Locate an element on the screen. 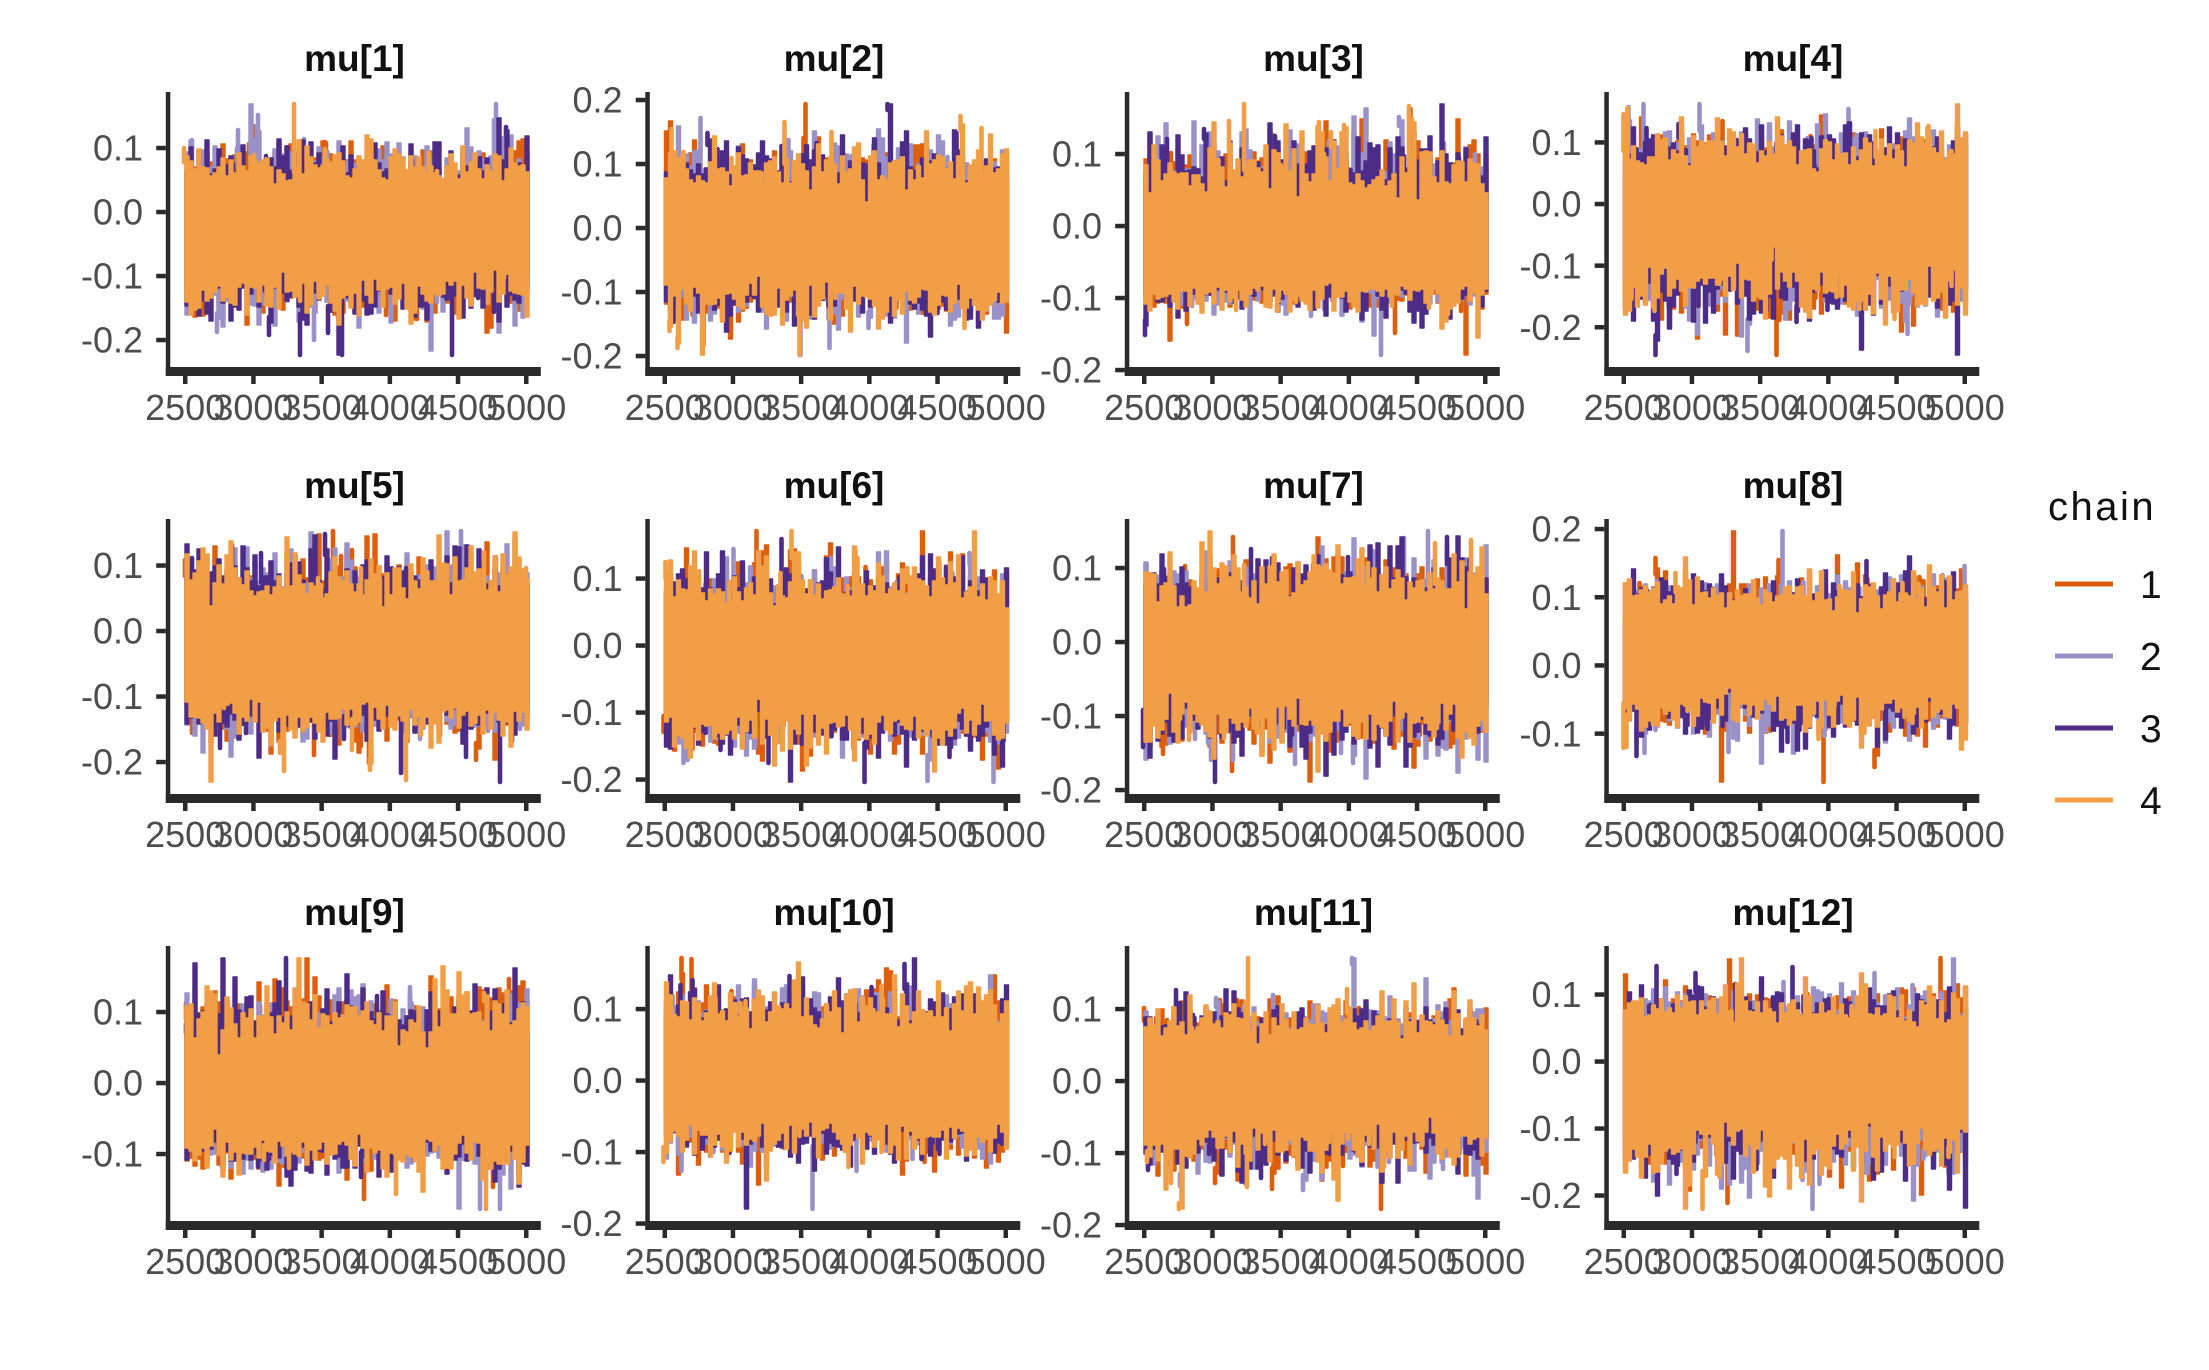 The width and height of the screenshot is (2209, 1370). svg-text: 3 is located at coordinates (2151, 729).